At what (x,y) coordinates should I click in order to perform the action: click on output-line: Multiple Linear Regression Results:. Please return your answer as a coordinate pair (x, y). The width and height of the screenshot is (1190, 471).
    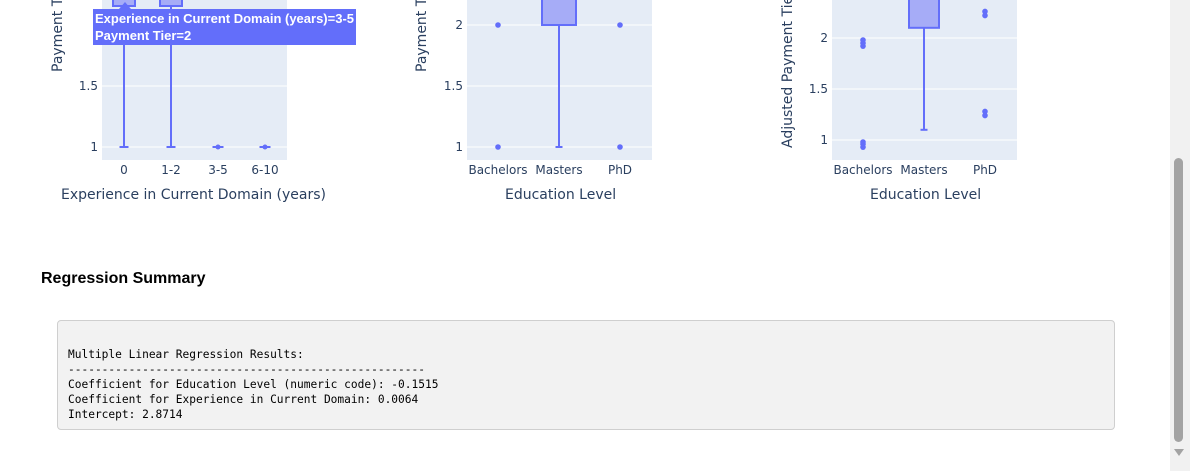
    Looking at the image, I should click on (186, 354).